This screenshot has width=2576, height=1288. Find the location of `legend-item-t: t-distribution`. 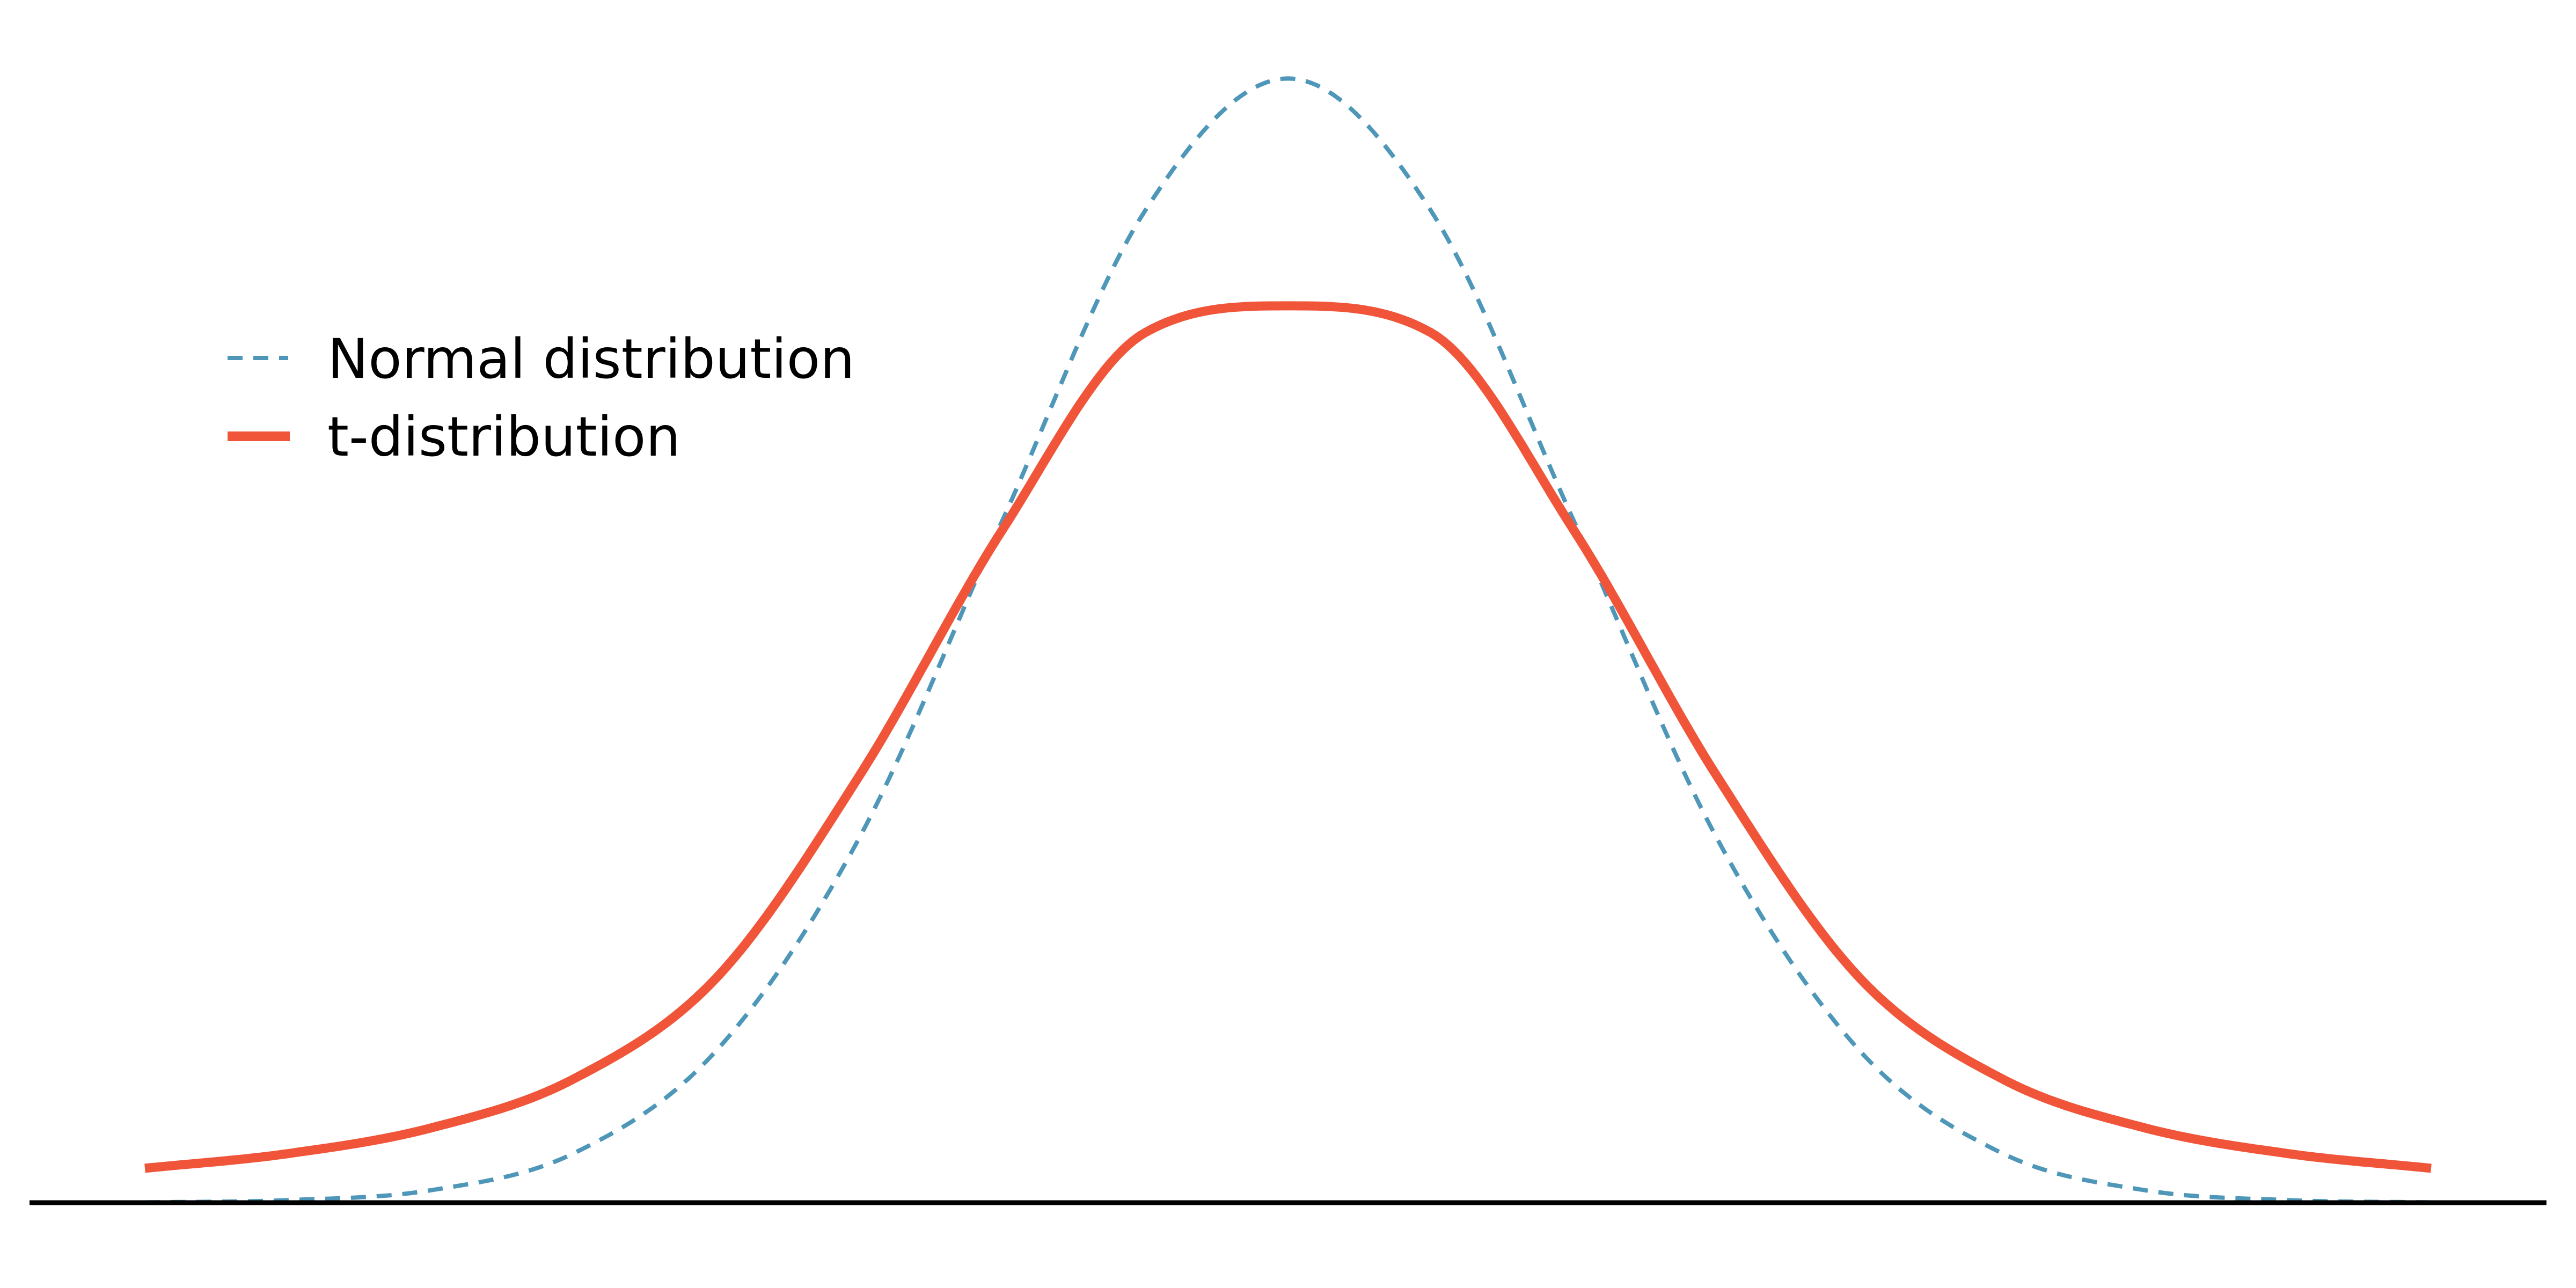

legend-item-t: t-distribution is located at coordinates (454, 437).